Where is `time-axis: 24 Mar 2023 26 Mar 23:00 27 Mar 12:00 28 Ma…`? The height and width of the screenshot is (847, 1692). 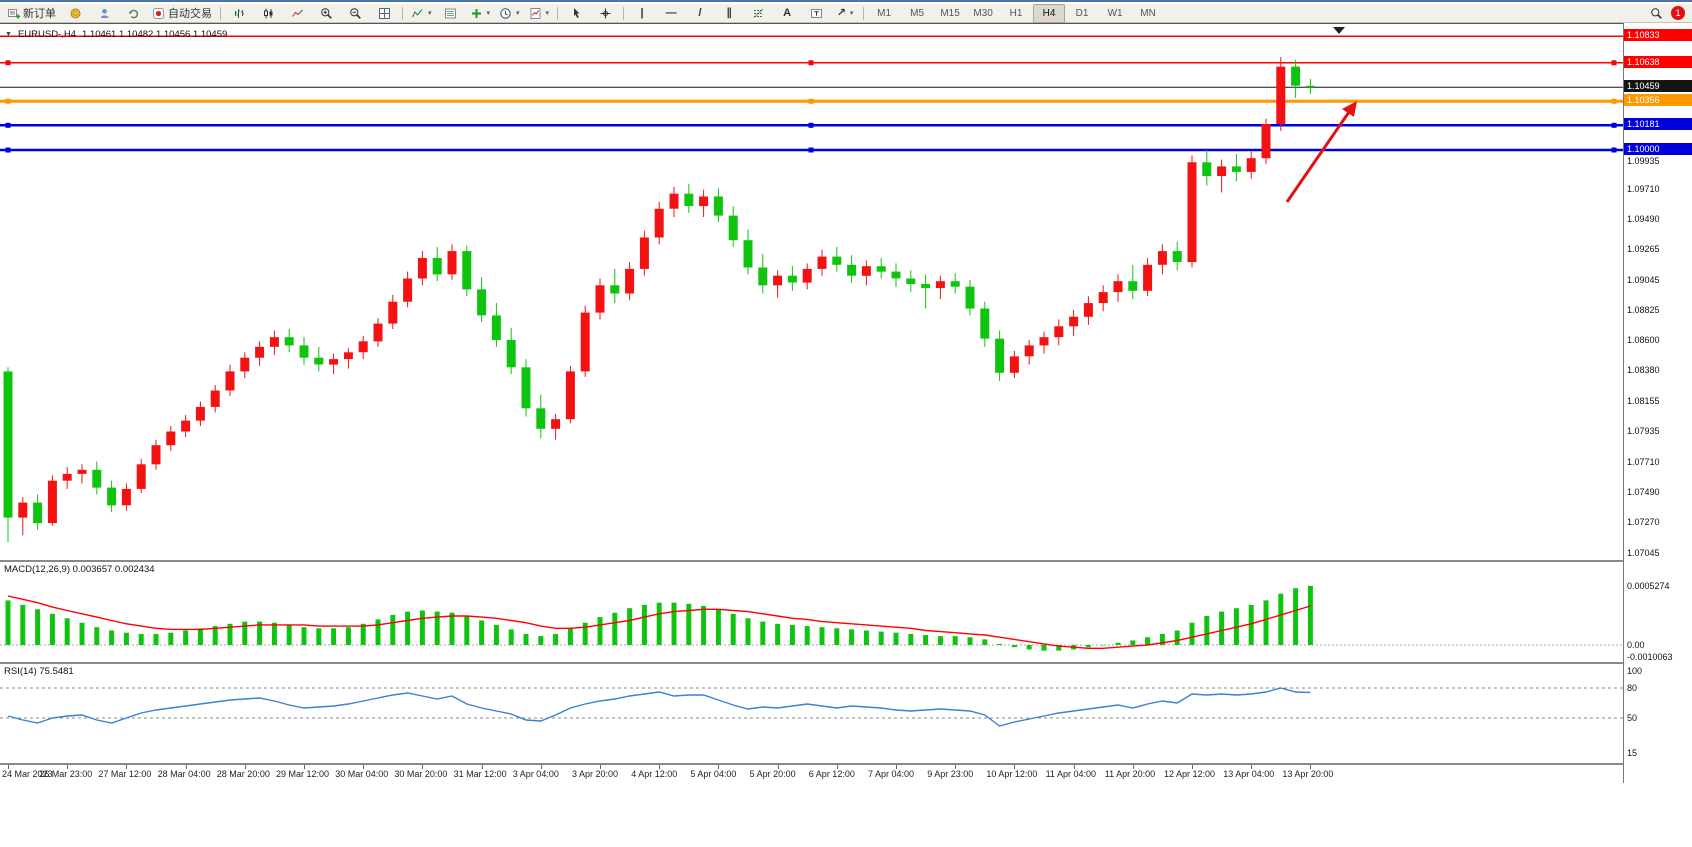
time-axis: 24 Mar 2023 26 Mar 23:00 27 Mar 12:00 28 Ma… is located at coordinates (811, 774).